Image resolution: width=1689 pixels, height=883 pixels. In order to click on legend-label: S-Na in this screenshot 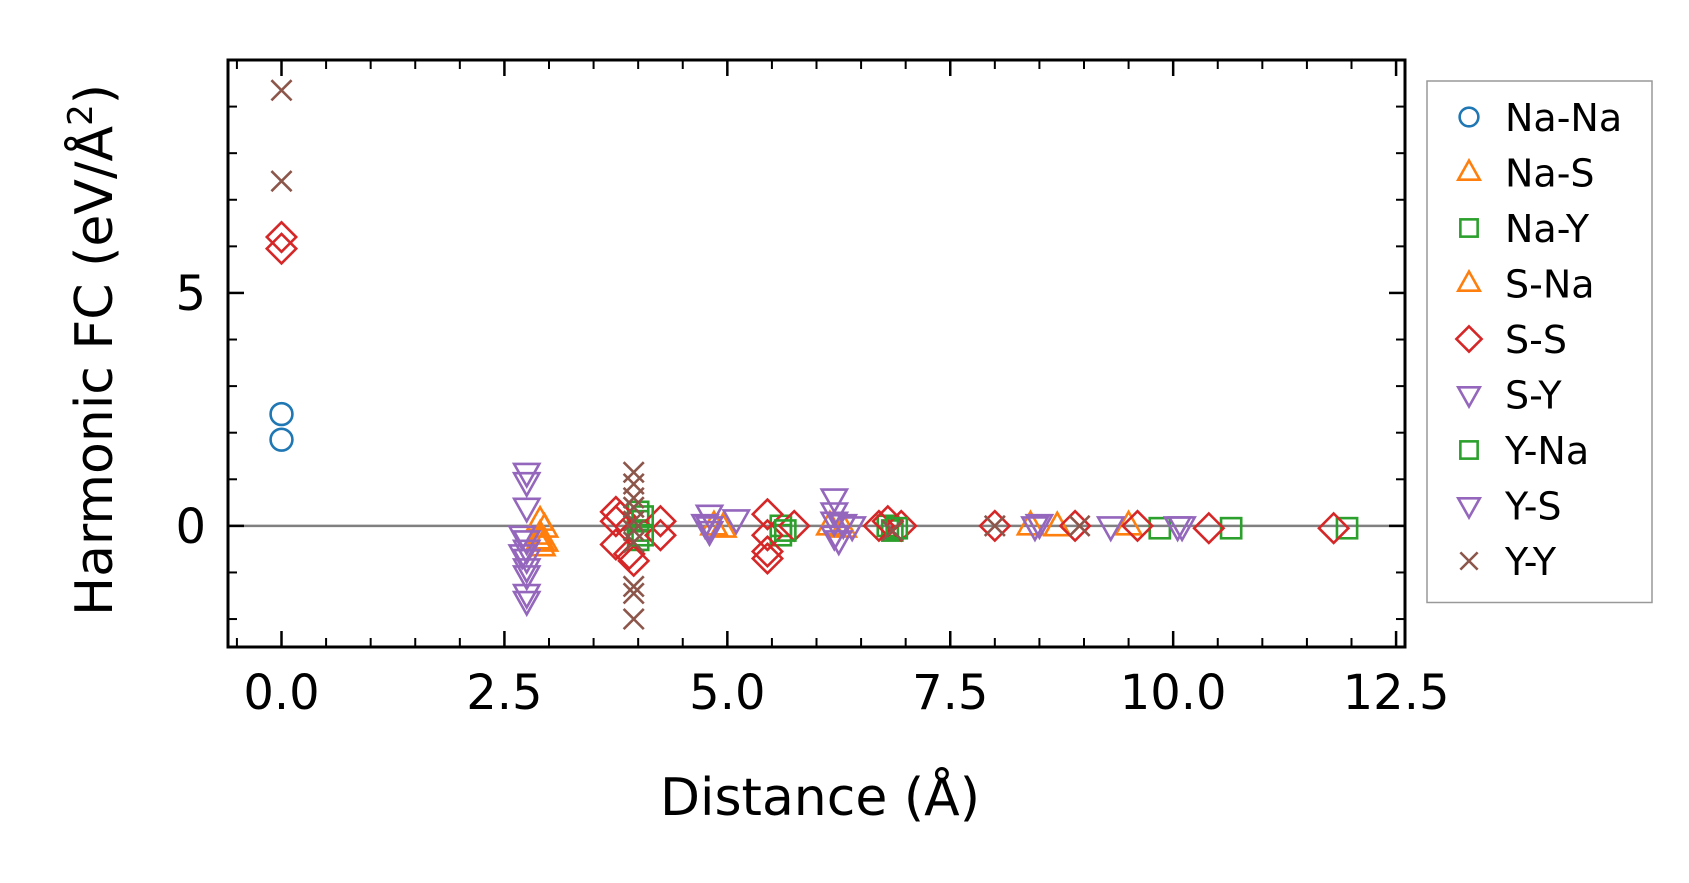, I will do `click(1550, 285)`.